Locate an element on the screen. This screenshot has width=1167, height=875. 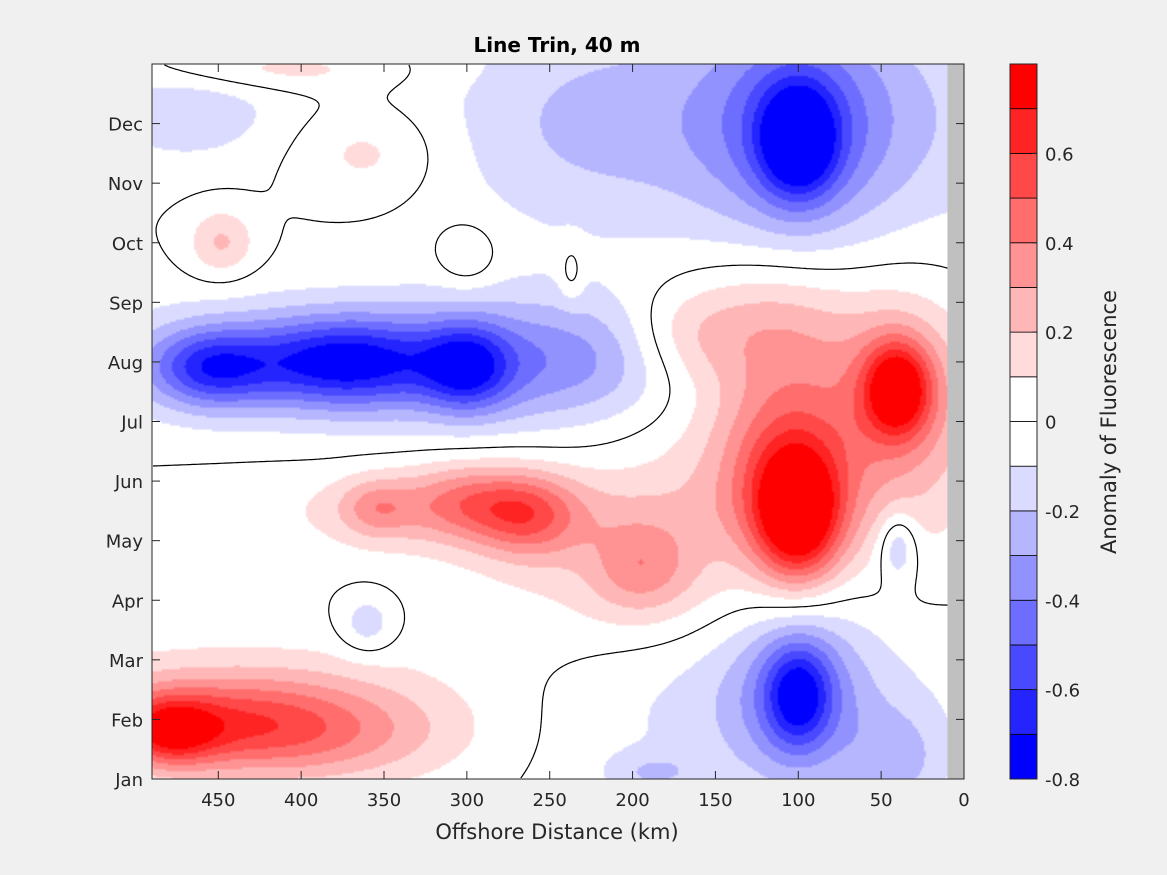
x-tick-label: 150 is located at coordinates (715, 800).